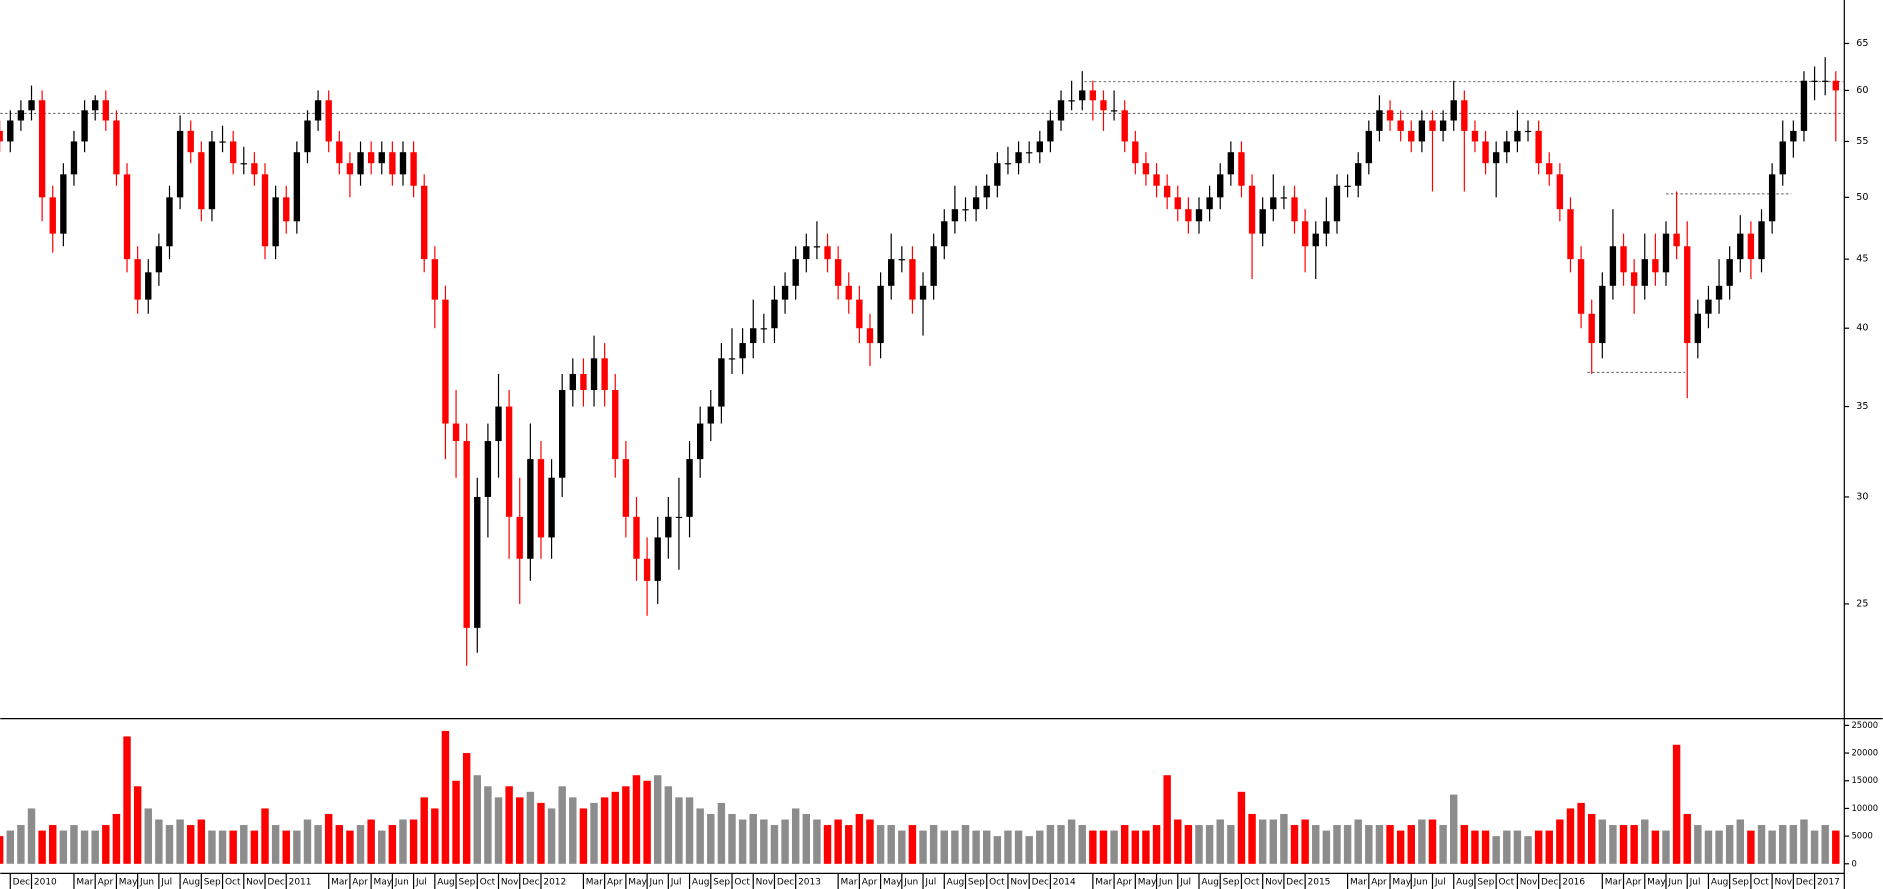 The height and width of the screenshot is (889, 1883). I want to click on volume-tick-label: 20000, so click(1864, 753).